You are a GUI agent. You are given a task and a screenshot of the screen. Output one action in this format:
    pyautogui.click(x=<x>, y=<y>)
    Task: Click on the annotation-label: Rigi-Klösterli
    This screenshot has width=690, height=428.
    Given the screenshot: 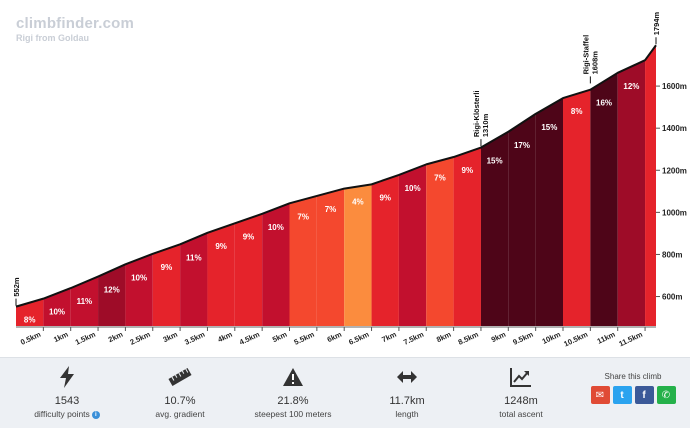 What is the action you would take?
    pyautogui.click(x=476, y=113)
    